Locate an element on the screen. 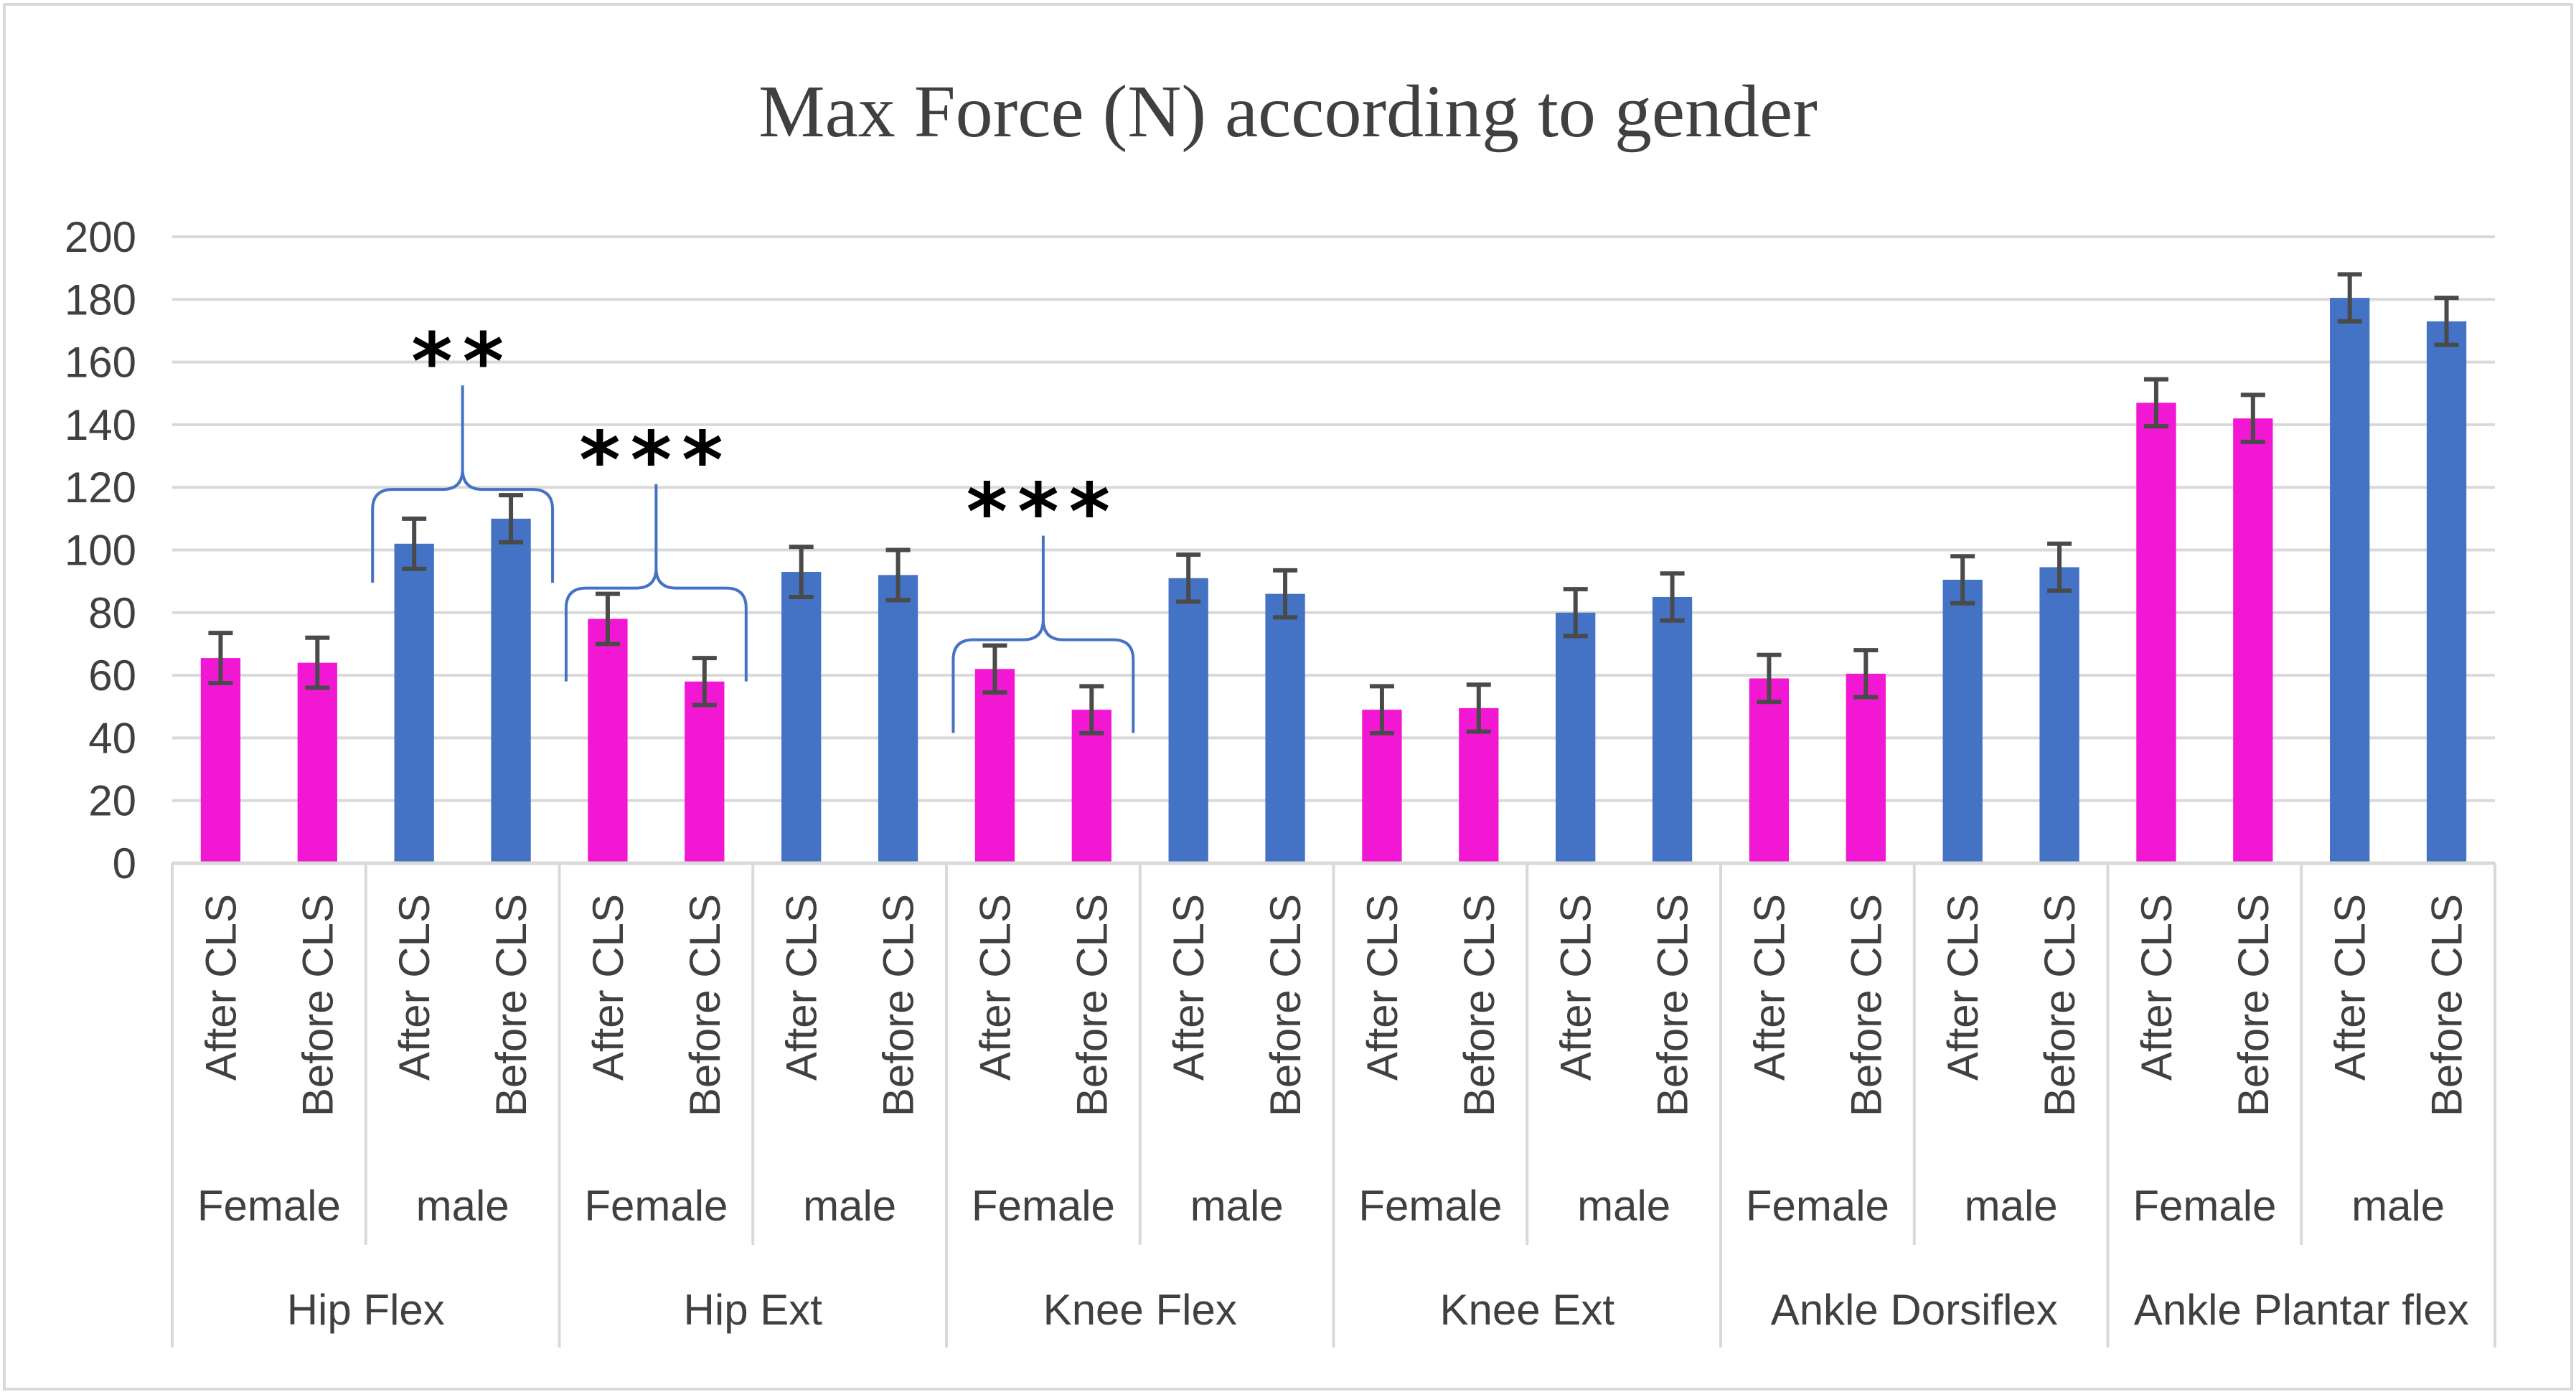 Image resolution: width=2576 pixels, height=1397 pixels. significance-label: *** is located at coordinates (1044, 512).